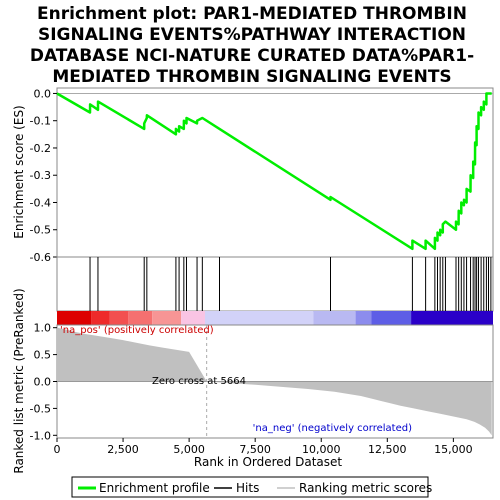  Describe the element at coordinates (387, 449) in the screenshot. I see `x-tick-label: 12,500` at that location.